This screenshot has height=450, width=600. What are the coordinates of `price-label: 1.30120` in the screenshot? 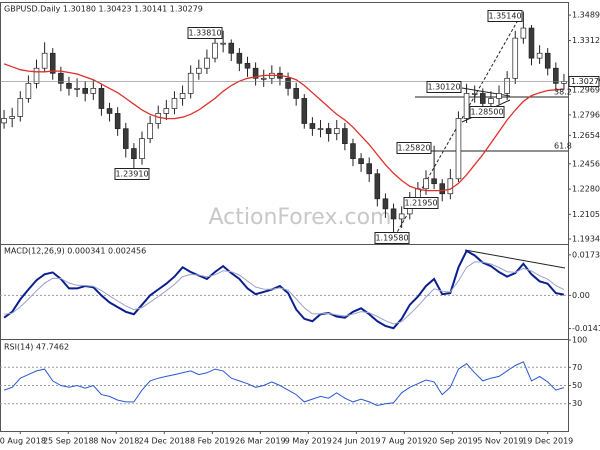 It's located at (443, 87).